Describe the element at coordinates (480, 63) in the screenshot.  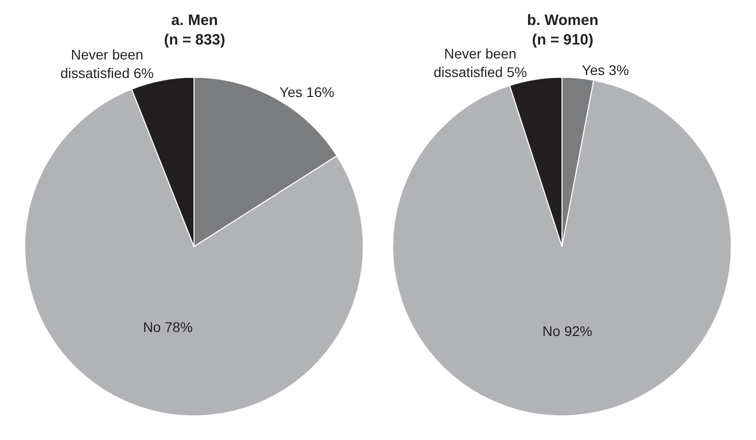
I see `slice-label: Never been dissatisfied 5%` at that location.